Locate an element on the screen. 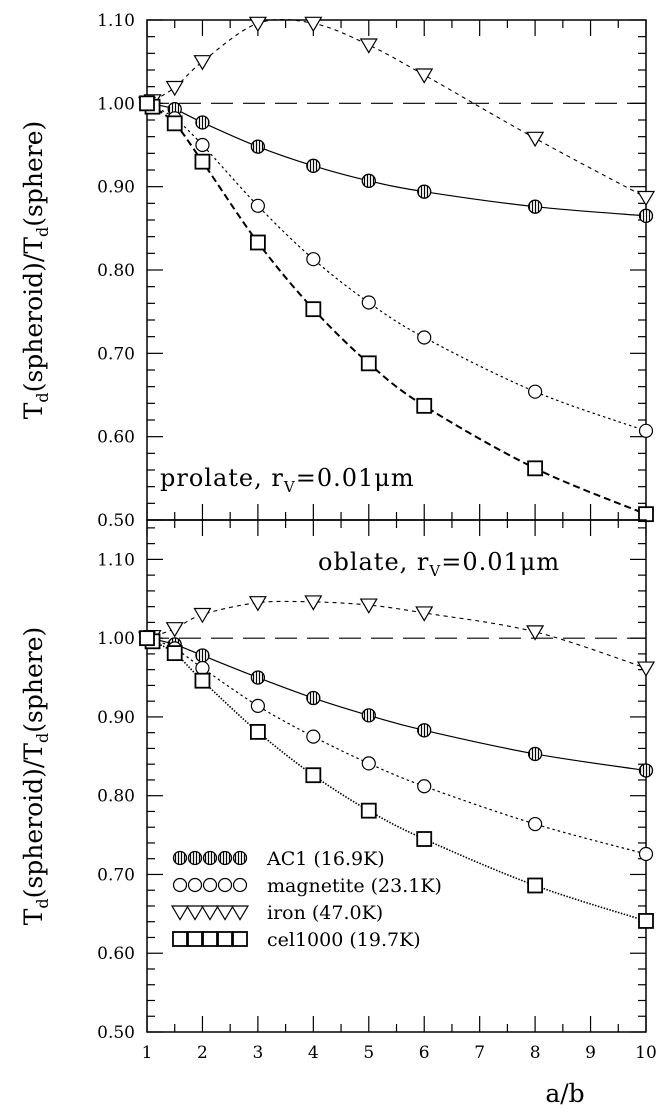  series-line-hatched-circle is located at coordinates (396, 704).